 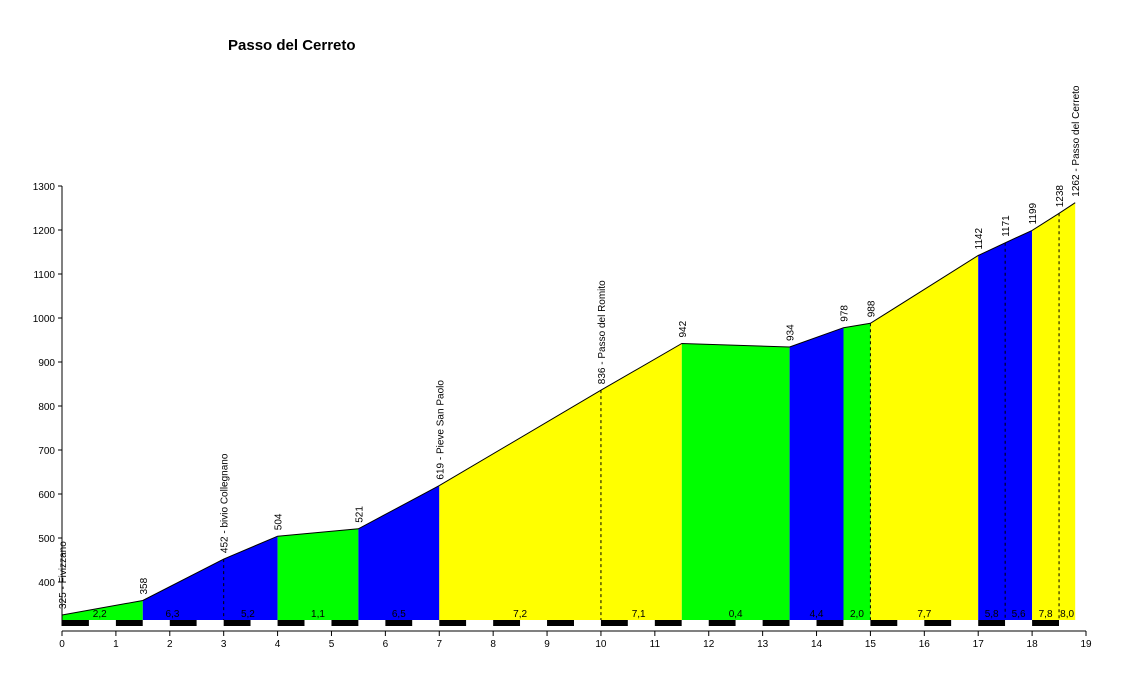 I want to click on point-annotation: 1199, so click(x=1033, y=213).